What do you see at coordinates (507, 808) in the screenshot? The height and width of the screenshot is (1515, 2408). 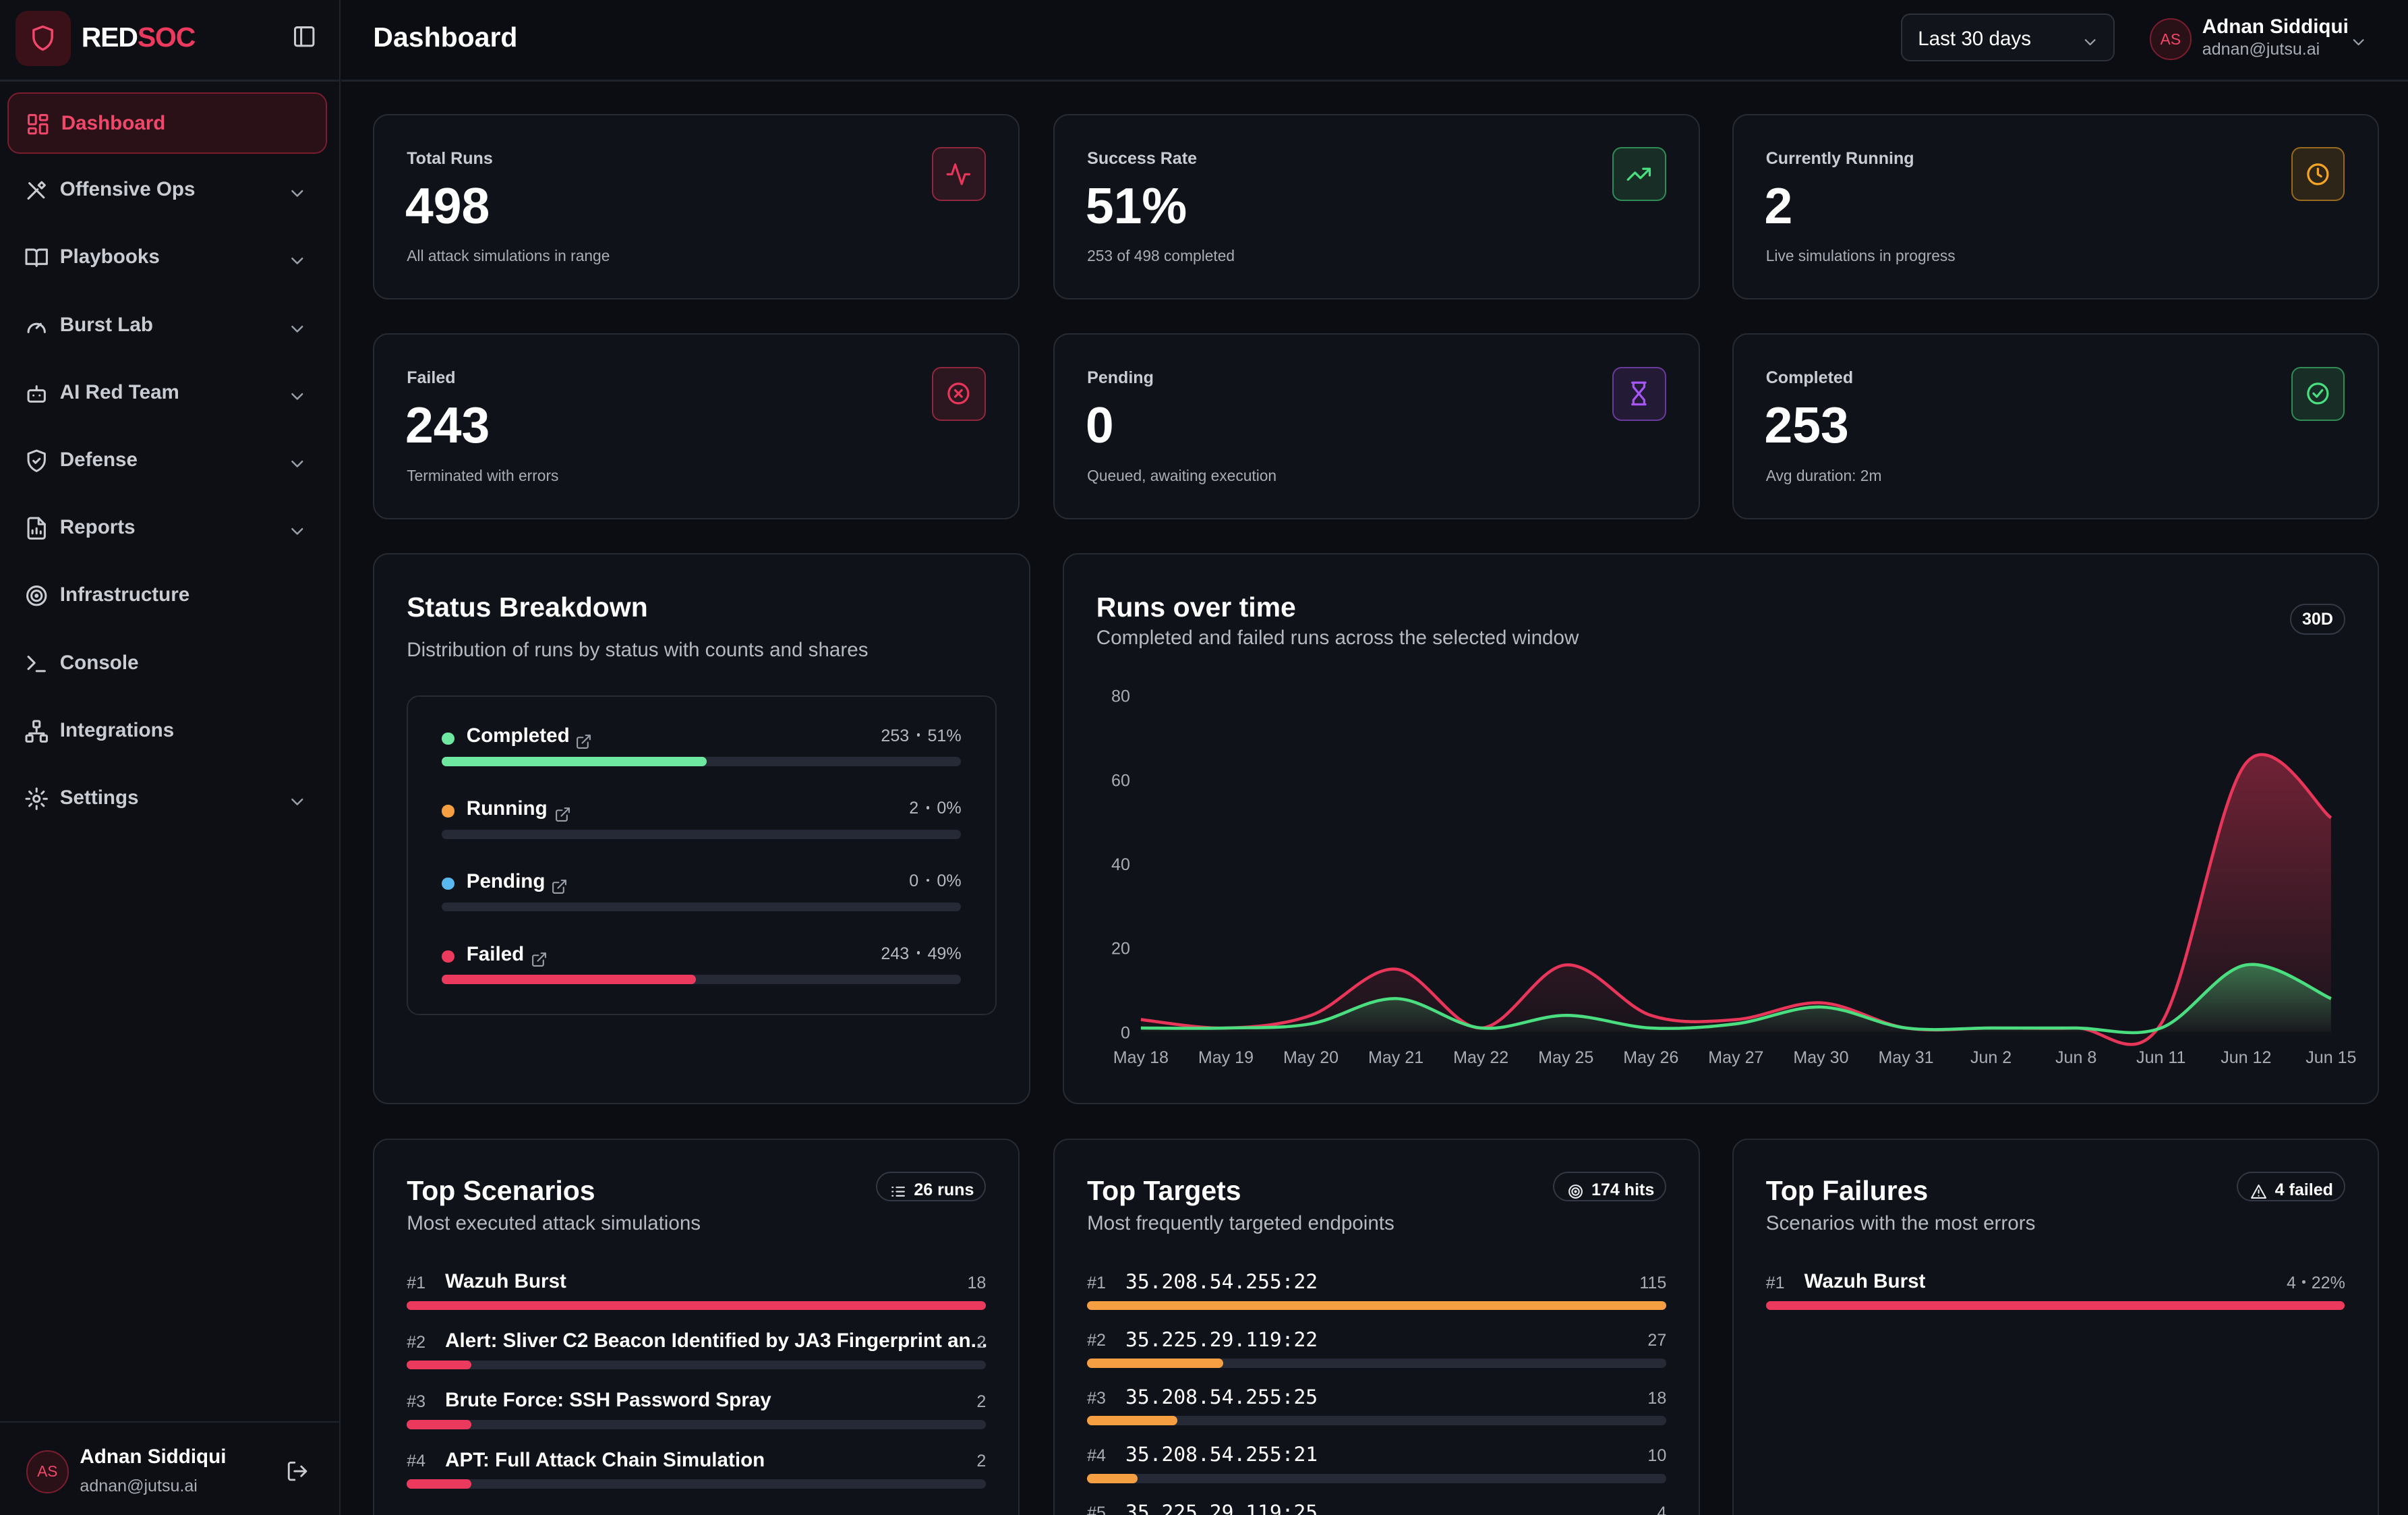 I see `status-name: Running` at bounding box center [507, 808].